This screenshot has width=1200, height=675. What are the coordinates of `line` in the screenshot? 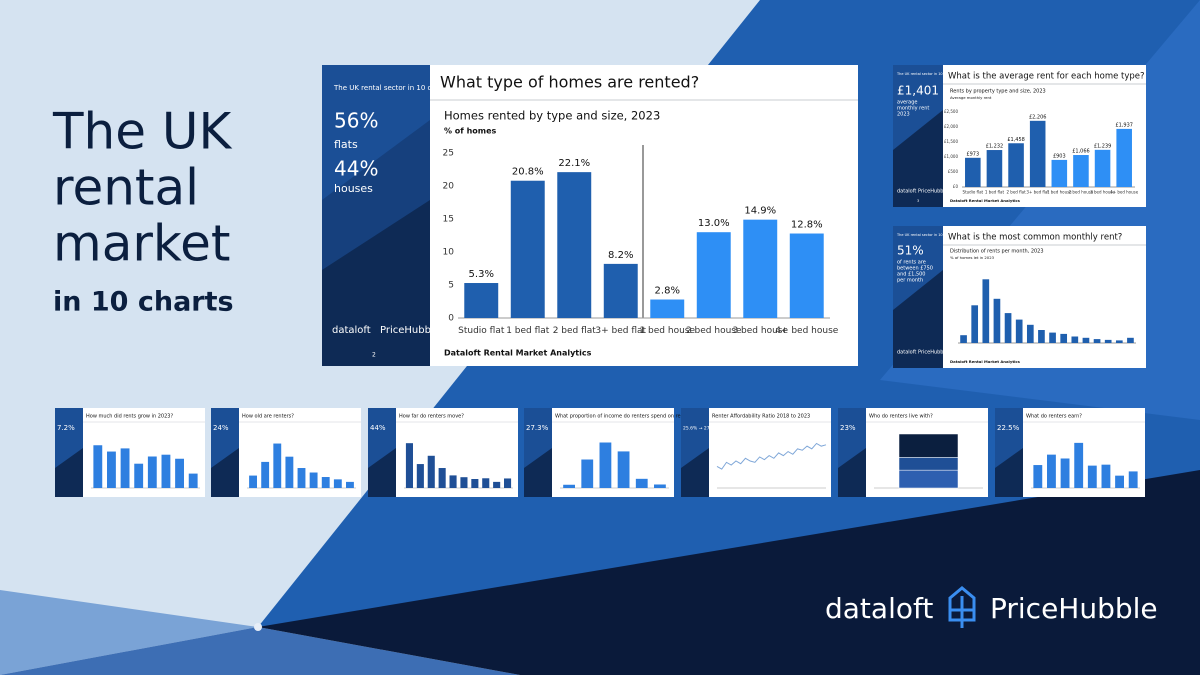 It's located at (771, 456).